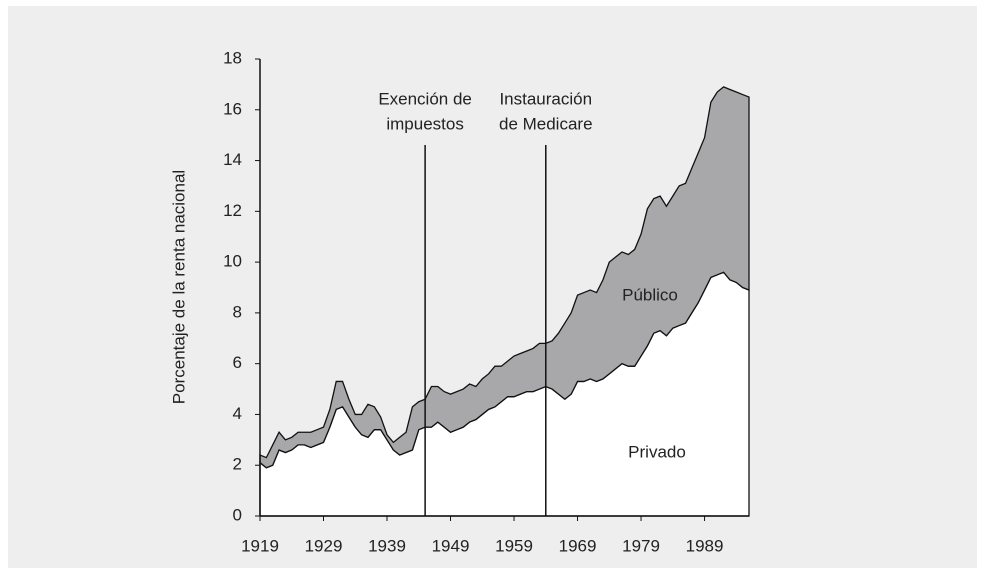  What do you see at coordinates (705, 545) in the screenshot?
I see `x-tick-label: 1989` at bounding box center [705, 545].